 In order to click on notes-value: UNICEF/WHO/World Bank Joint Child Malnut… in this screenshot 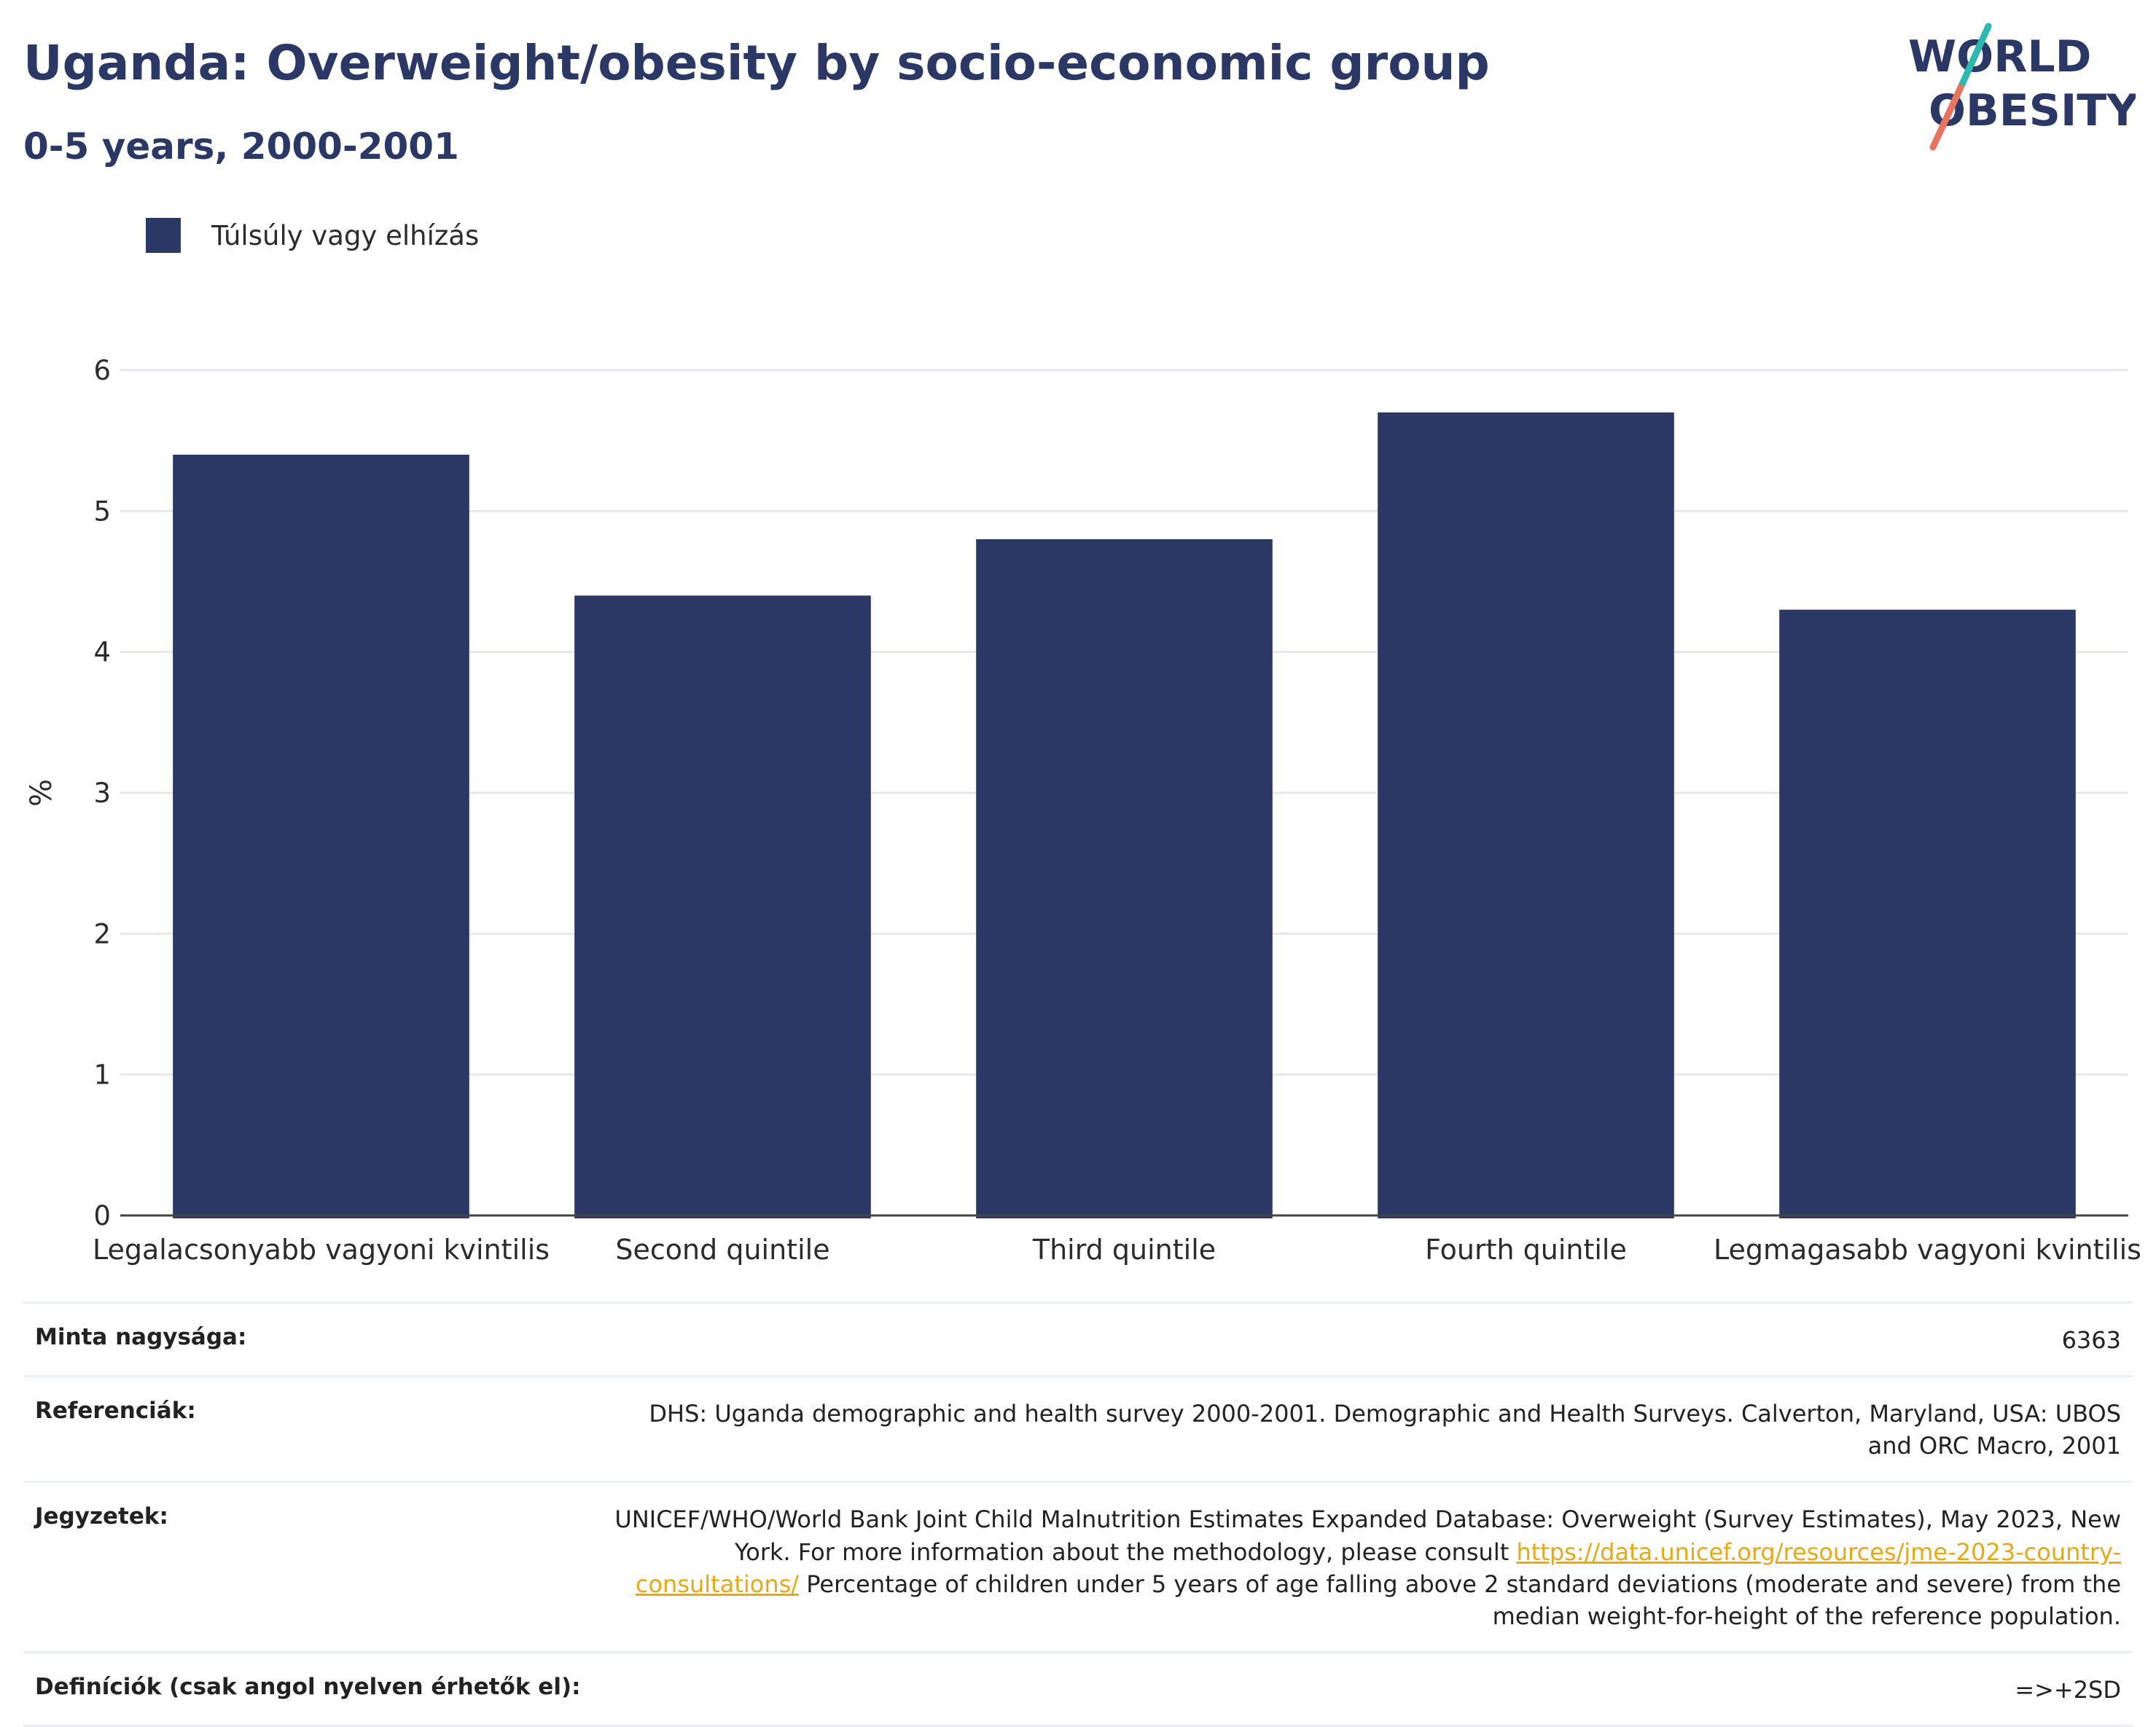, I will do `click(1363, 1567)`.